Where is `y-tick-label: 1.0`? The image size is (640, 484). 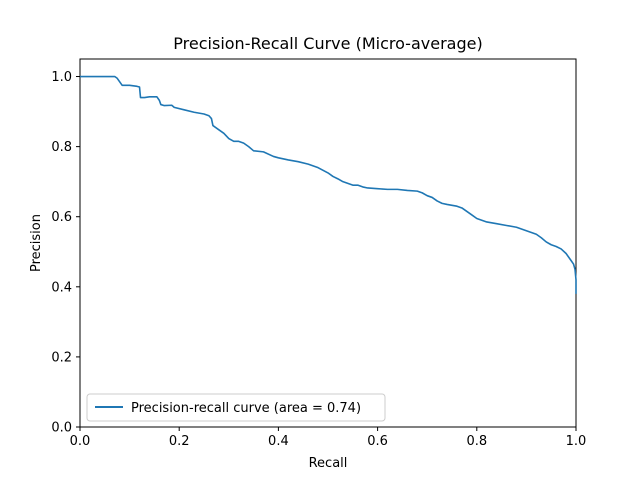
y-tick-label: 1.0 is located at coordinates (61, 77).